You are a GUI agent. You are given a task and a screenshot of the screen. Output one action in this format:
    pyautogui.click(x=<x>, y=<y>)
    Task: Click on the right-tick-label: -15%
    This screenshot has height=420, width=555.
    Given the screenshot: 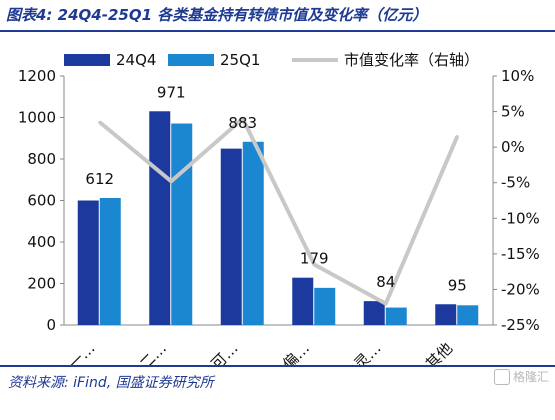 What is the action you would take?
    pyautogui.click(x=520, y=254)
    